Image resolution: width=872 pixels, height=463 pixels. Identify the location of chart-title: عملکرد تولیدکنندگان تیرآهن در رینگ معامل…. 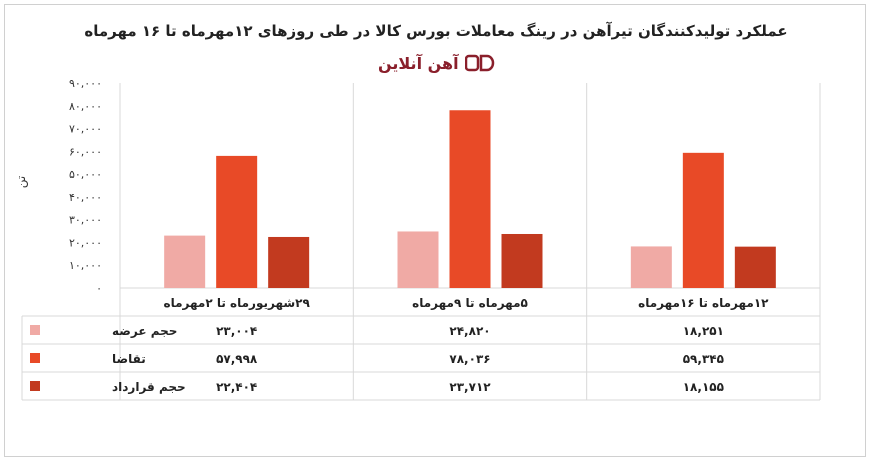
(436, 31).